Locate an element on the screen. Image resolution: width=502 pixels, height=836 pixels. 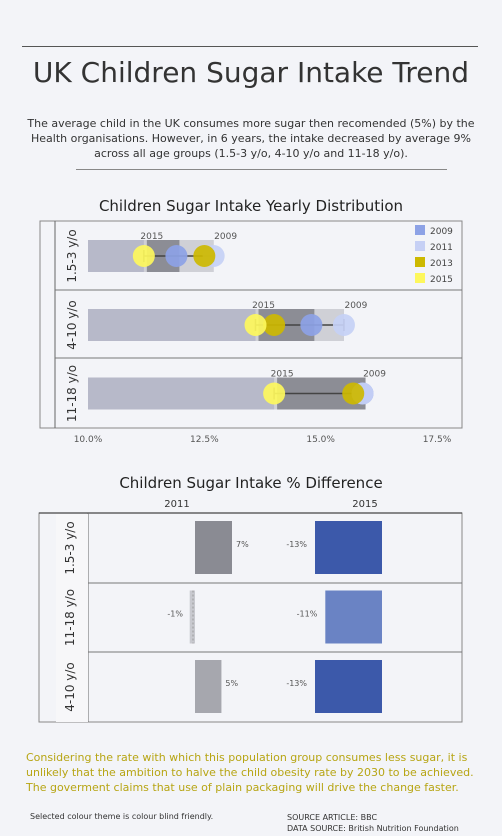
chart1-legend-label: 2013 is located at coordinates (441, 264).